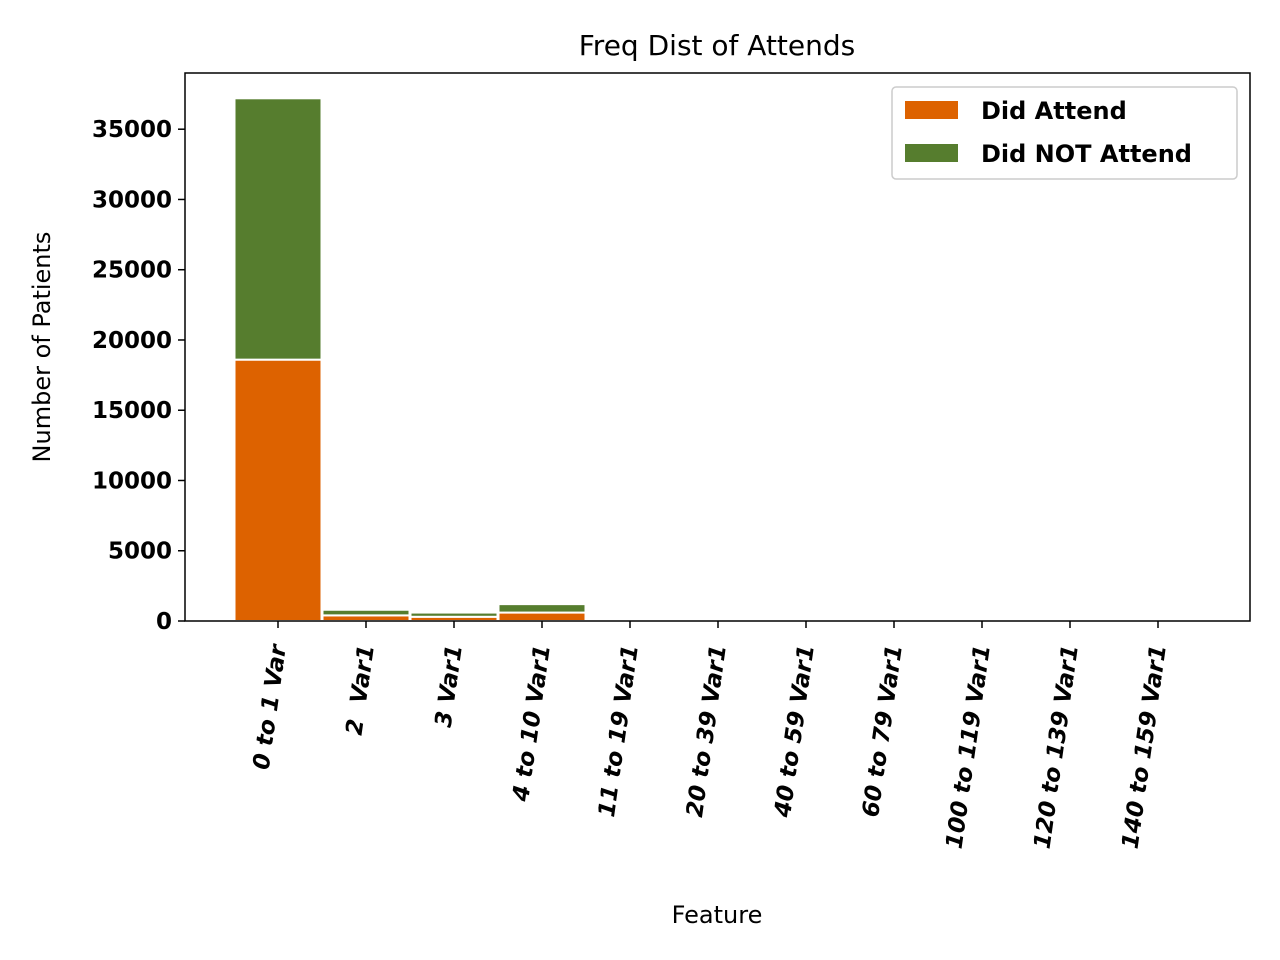 The image size is (1280, 960). What do you see at coordinates (449, 686) in the screenshot?
I see `x-tick-label-3-var1: 3 Var1` at bounding box center [449, 686].